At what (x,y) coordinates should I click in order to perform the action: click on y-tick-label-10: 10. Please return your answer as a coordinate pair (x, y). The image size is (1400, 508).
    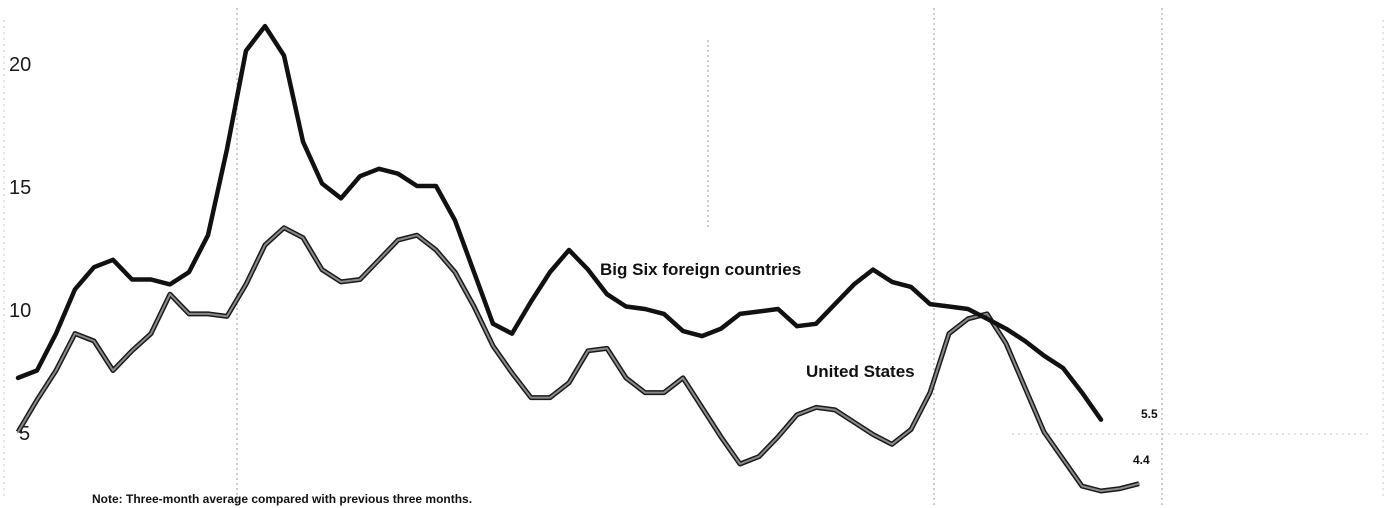
    Looking at the image, I should click on (20, 311).